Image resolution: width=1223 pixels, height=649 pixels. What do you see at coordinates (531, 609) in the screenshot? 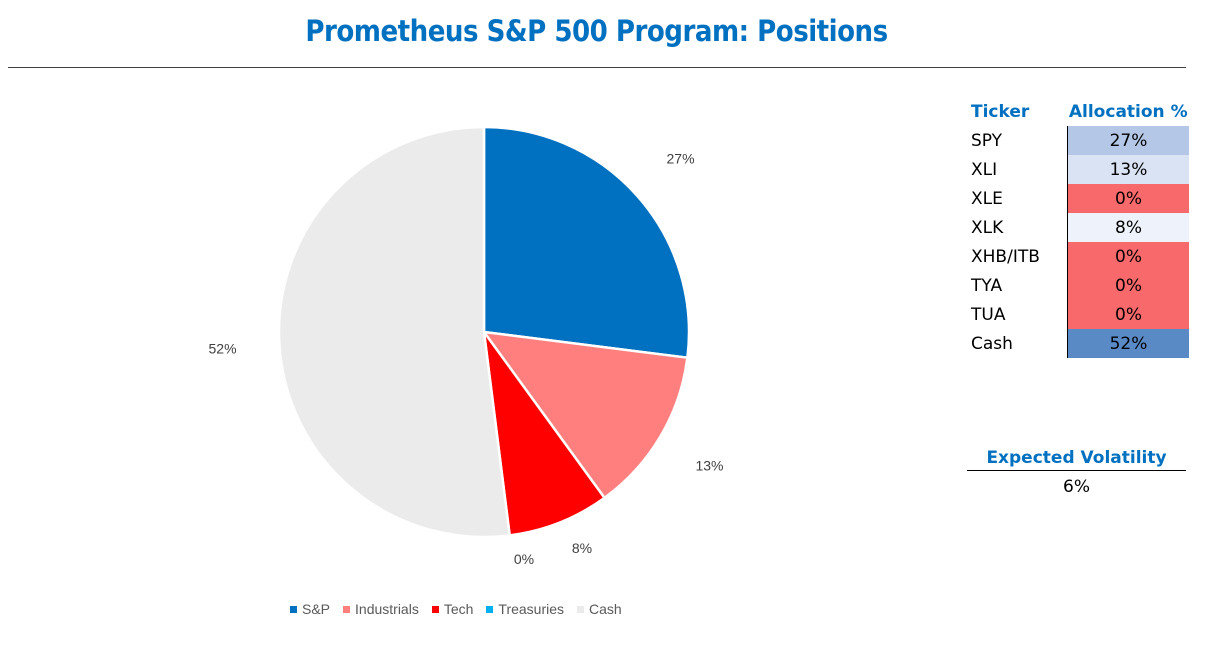
I see `legend-label: Treasuries` at bounding box center [531, 609].